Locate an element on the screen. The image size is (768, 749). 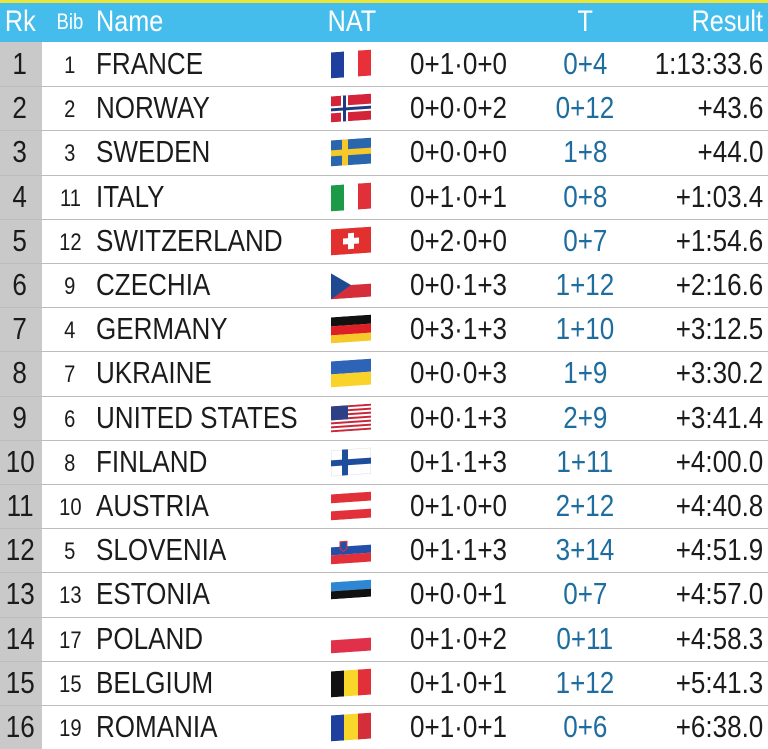
rank: 15 is located at coordinates (20, 683).